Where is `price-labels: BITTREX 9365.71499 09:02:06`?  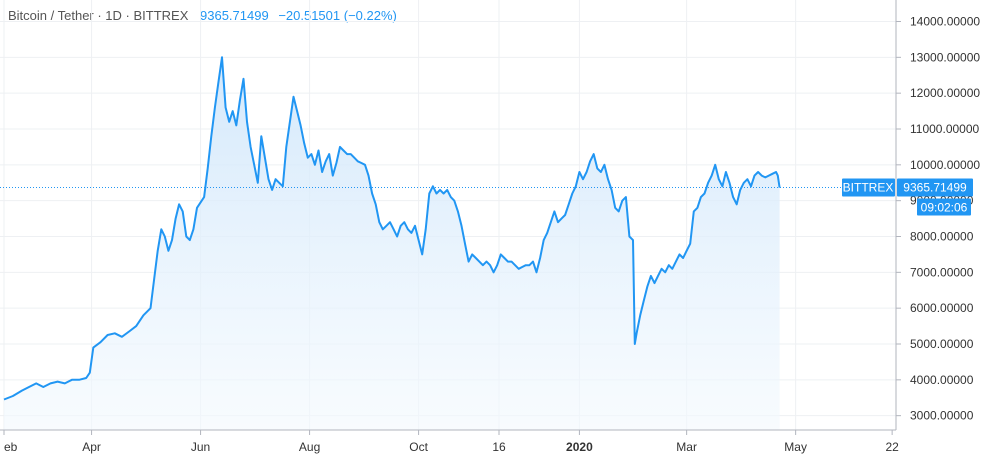 price-labels: BITTREX 9365.71499 09:02:06 is located at coordinates (907, 197).